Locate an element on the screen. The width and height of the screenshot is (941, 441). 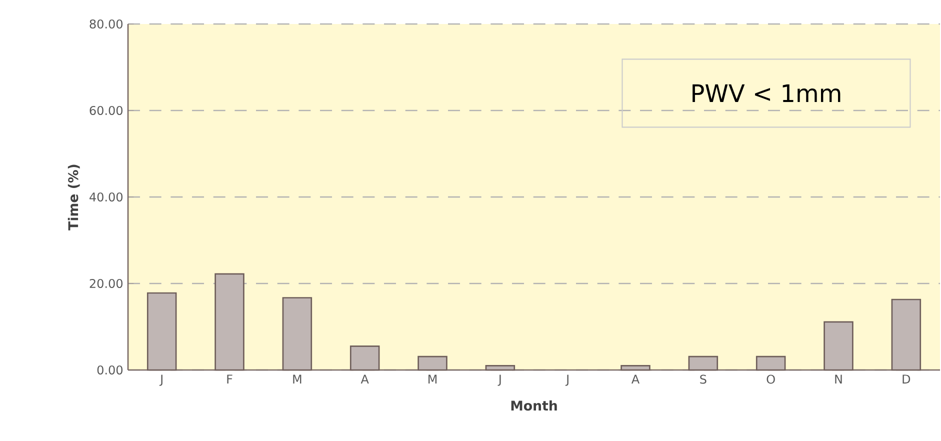
x-tick-label: N is located at coordinates (838, 379).